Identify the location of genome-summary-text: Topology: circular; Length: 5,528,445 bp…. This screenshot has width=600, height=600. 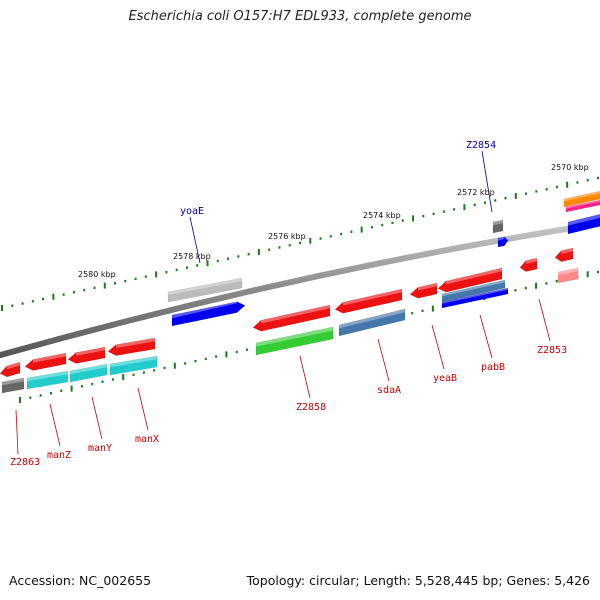
(418, 580).